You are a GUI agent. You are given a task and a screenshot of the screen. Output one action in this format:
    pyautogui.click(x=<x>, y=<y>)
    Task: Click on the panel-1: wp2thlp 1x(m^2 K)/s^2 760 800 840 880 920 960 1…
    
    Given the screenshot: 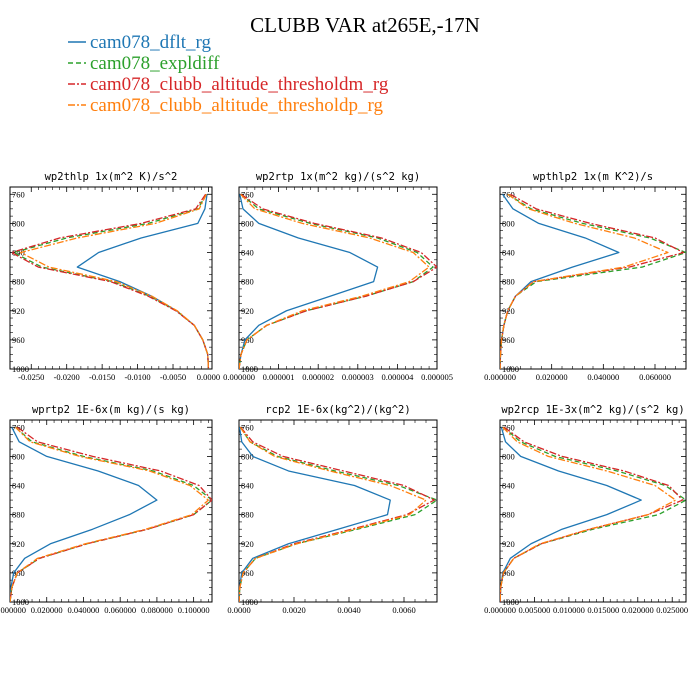 What is the action you would take?
    pyautogui.click(x=114, y=276)
    